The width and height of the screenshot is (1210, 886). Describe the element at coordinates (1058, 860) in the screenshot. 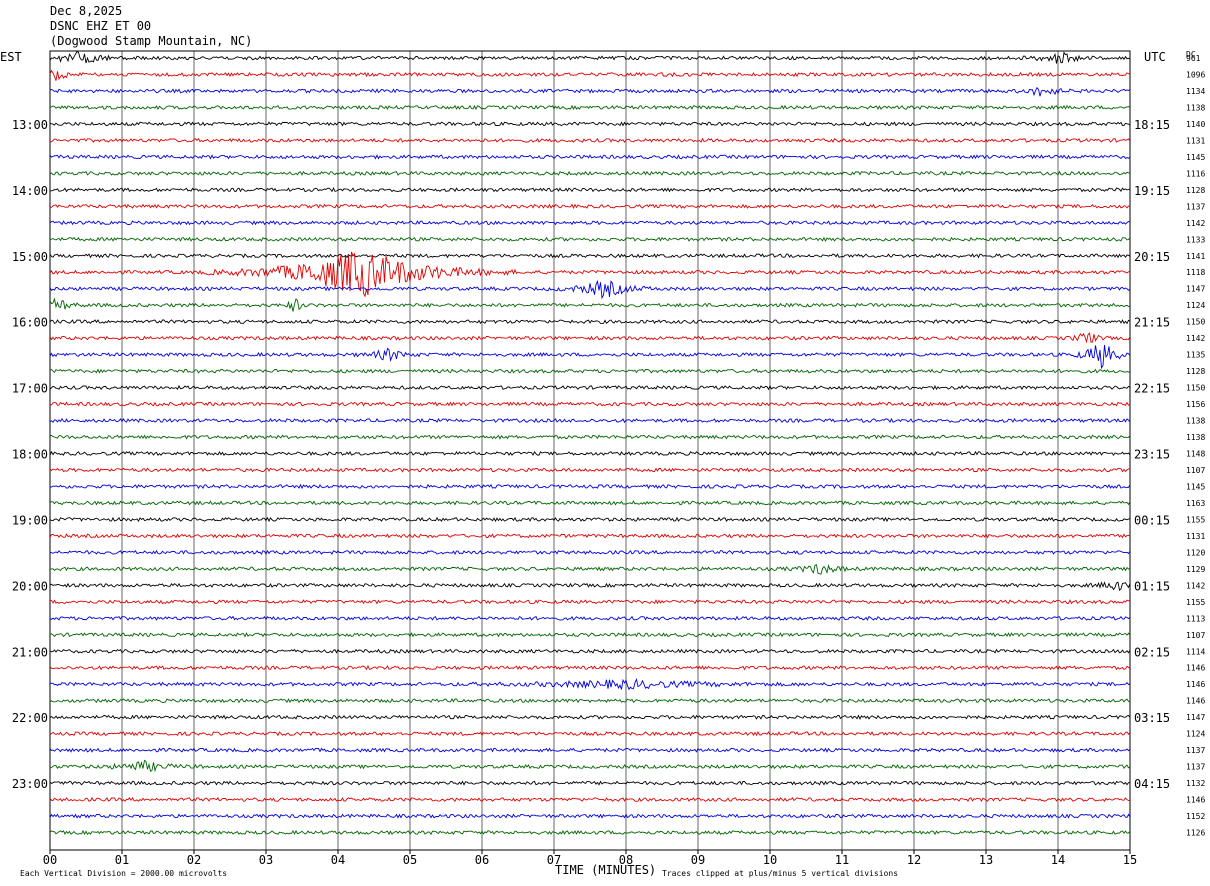

I see `x-tick-label: 14` at that location.